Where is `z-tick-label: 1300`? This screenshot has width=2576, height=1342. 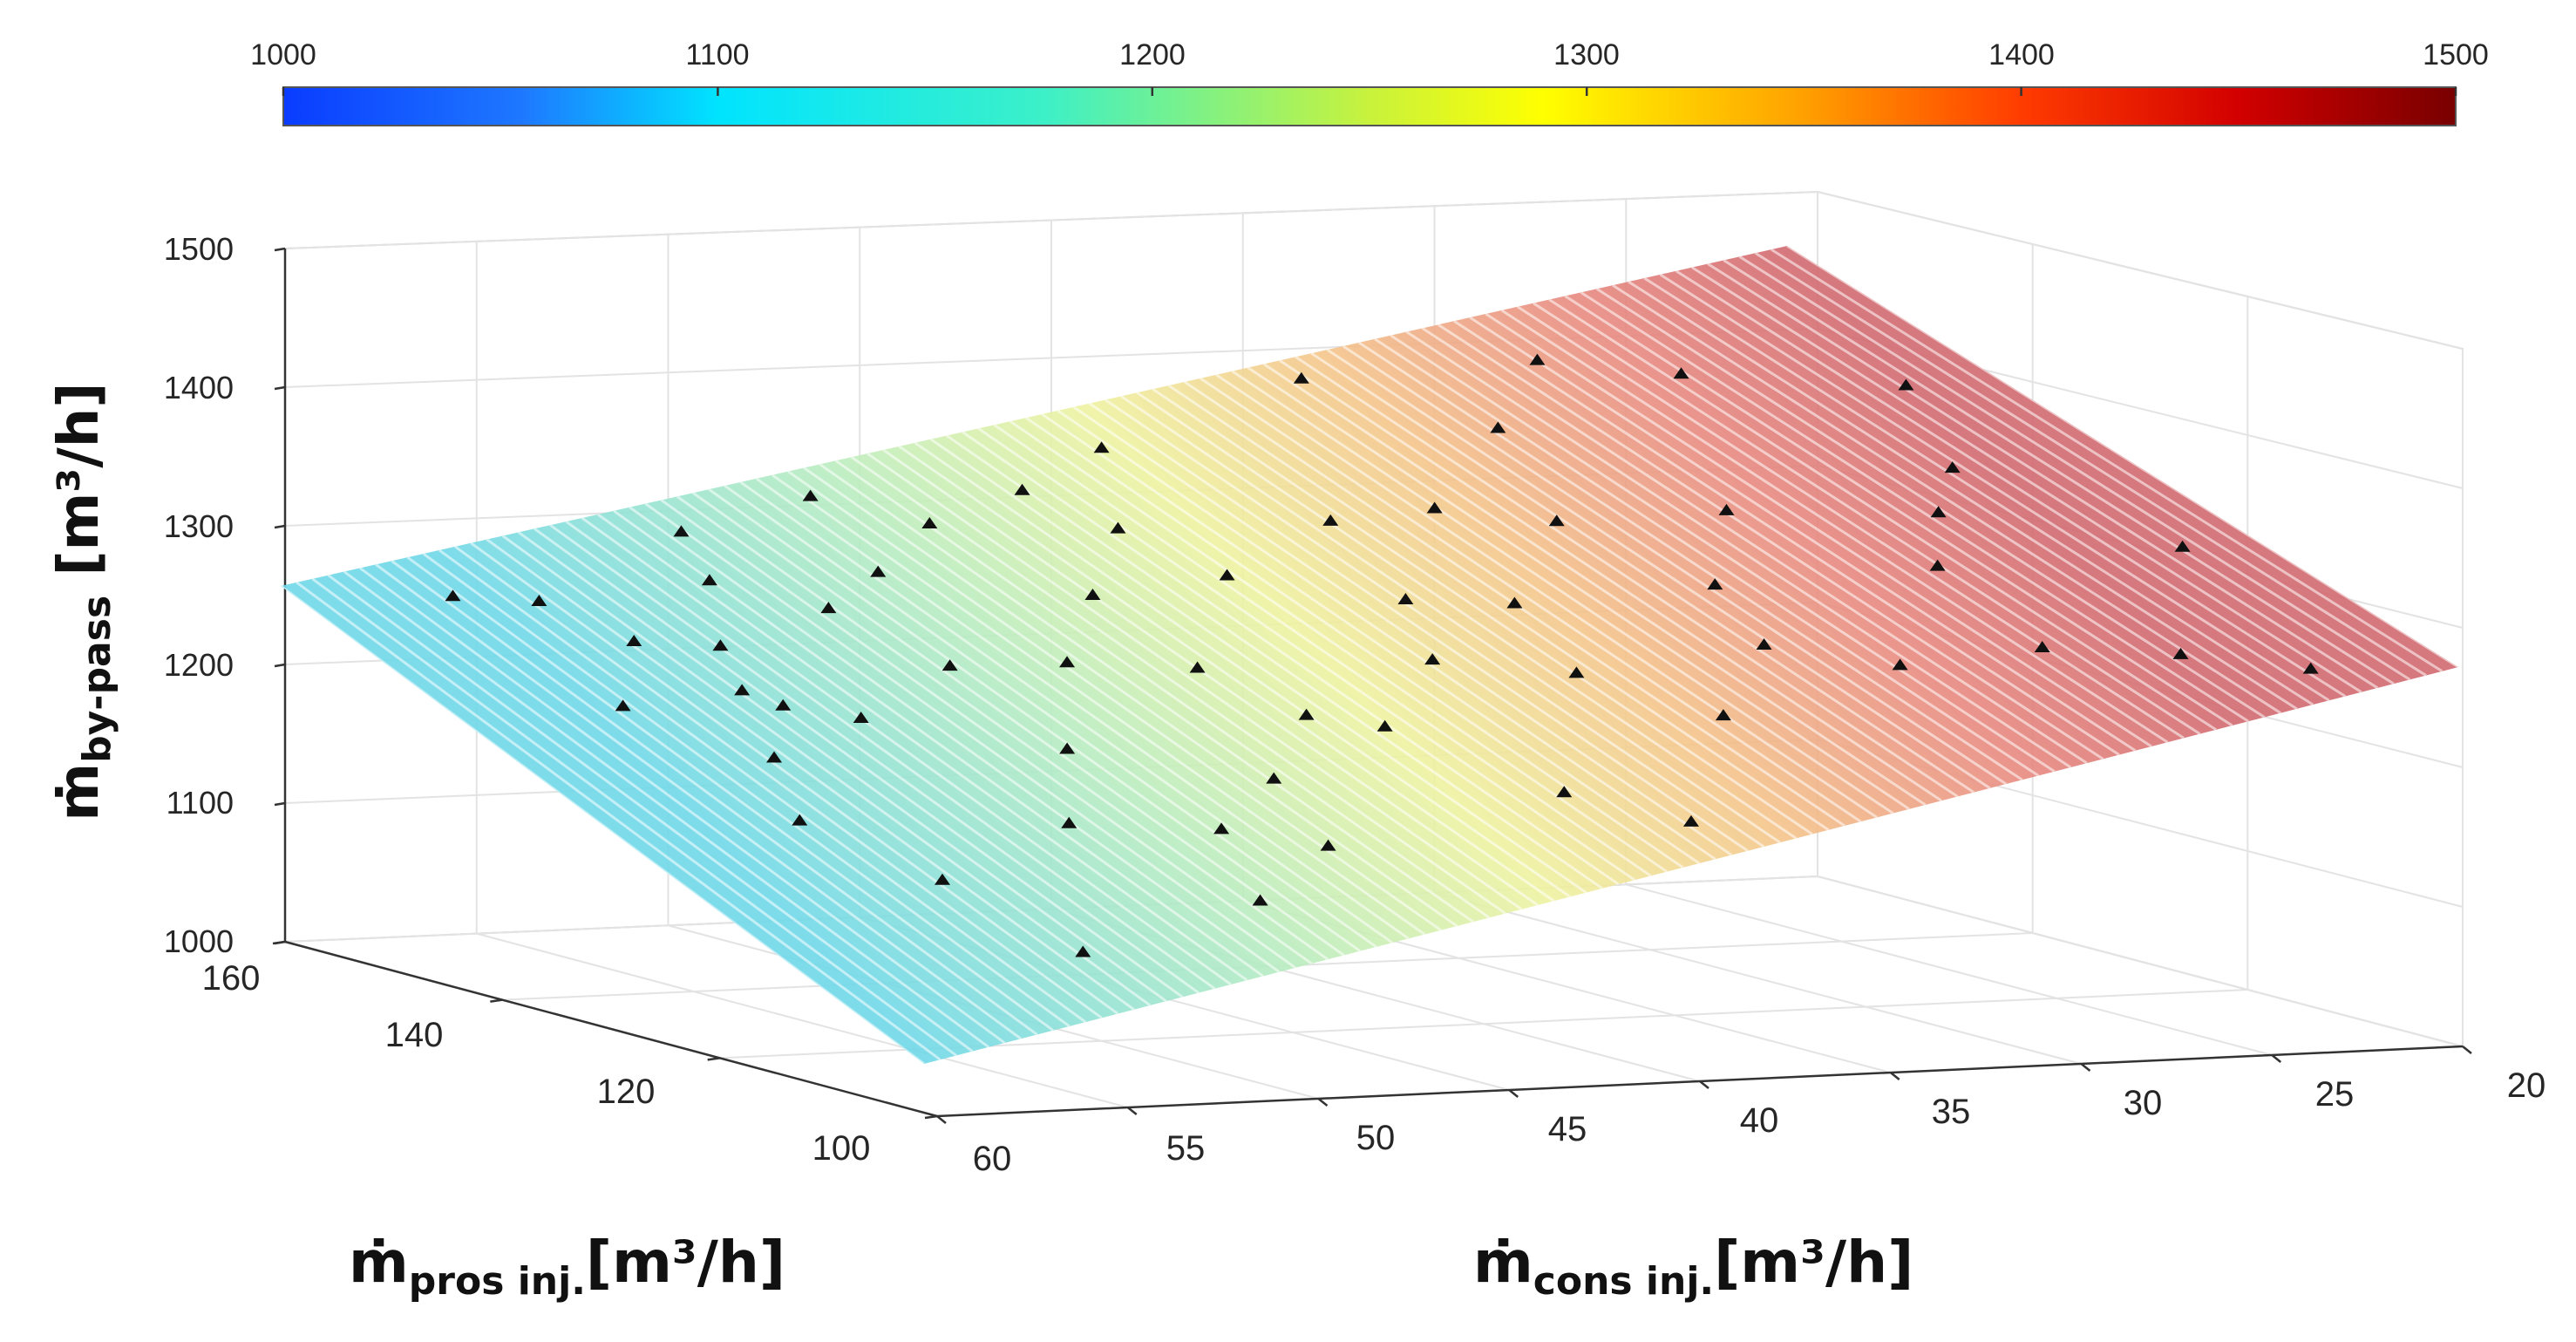 z-tick-label: 1300 is located at coordinates (199, 526).